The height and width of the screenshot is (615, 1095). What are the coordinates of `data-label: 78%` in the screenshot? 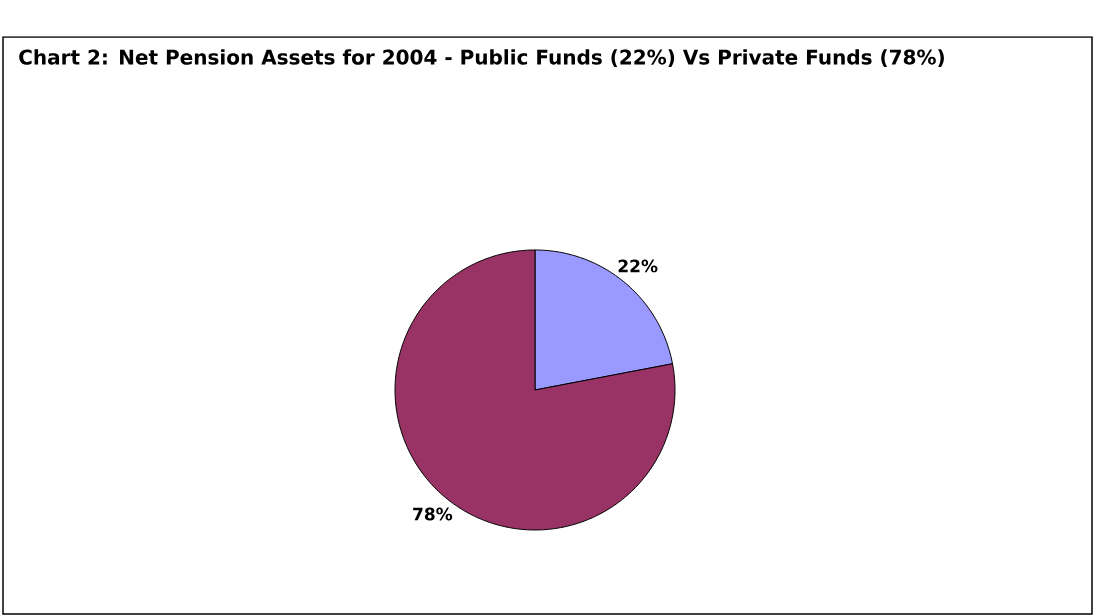 It's located at (433, 514).